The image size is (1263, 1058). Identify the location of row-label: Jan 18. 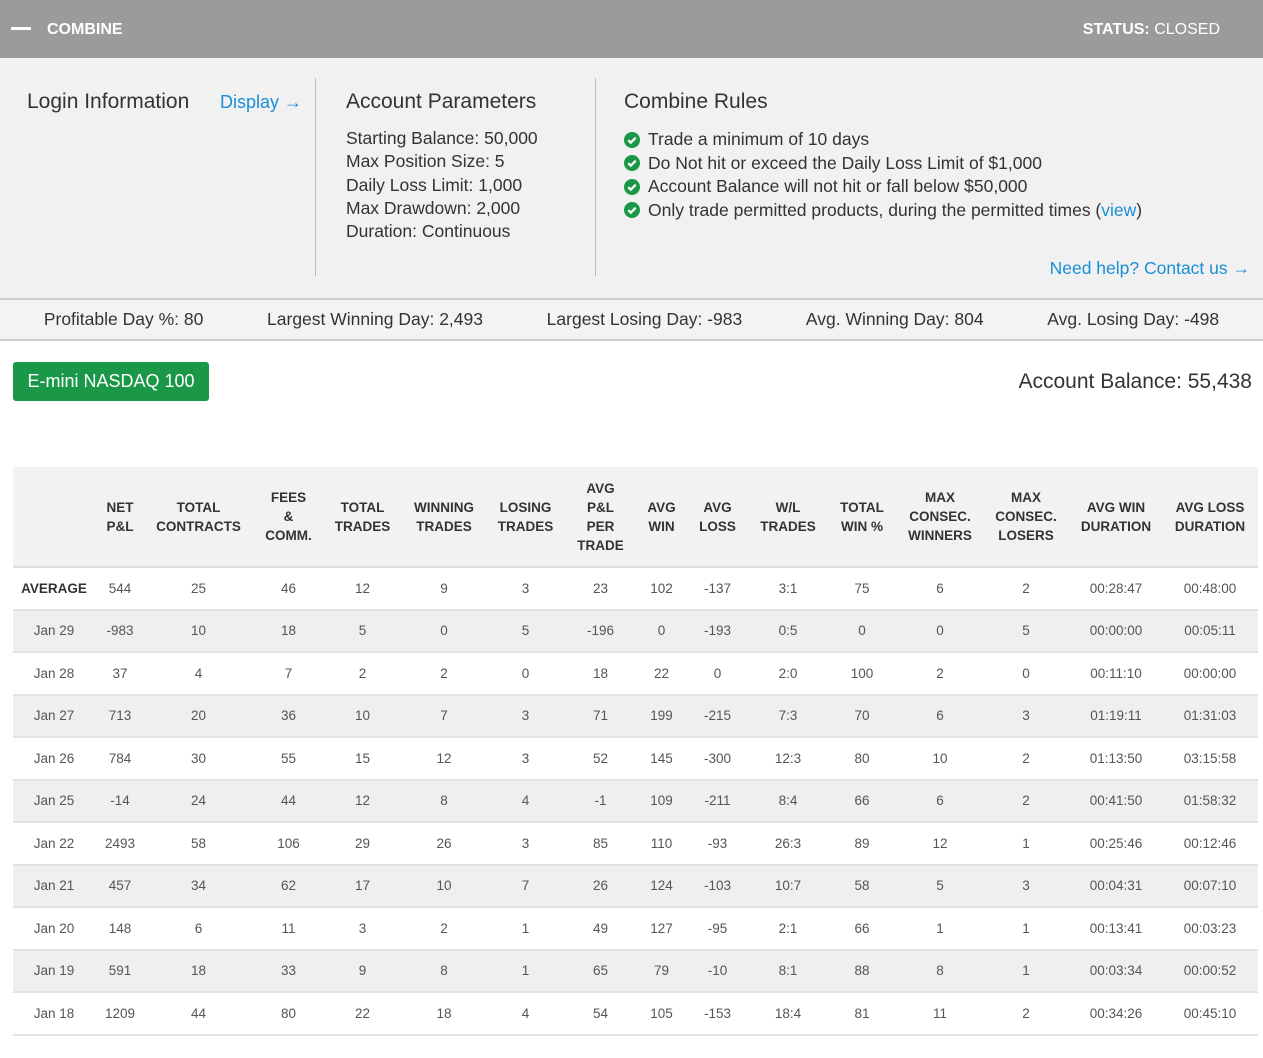
(54, 1014).